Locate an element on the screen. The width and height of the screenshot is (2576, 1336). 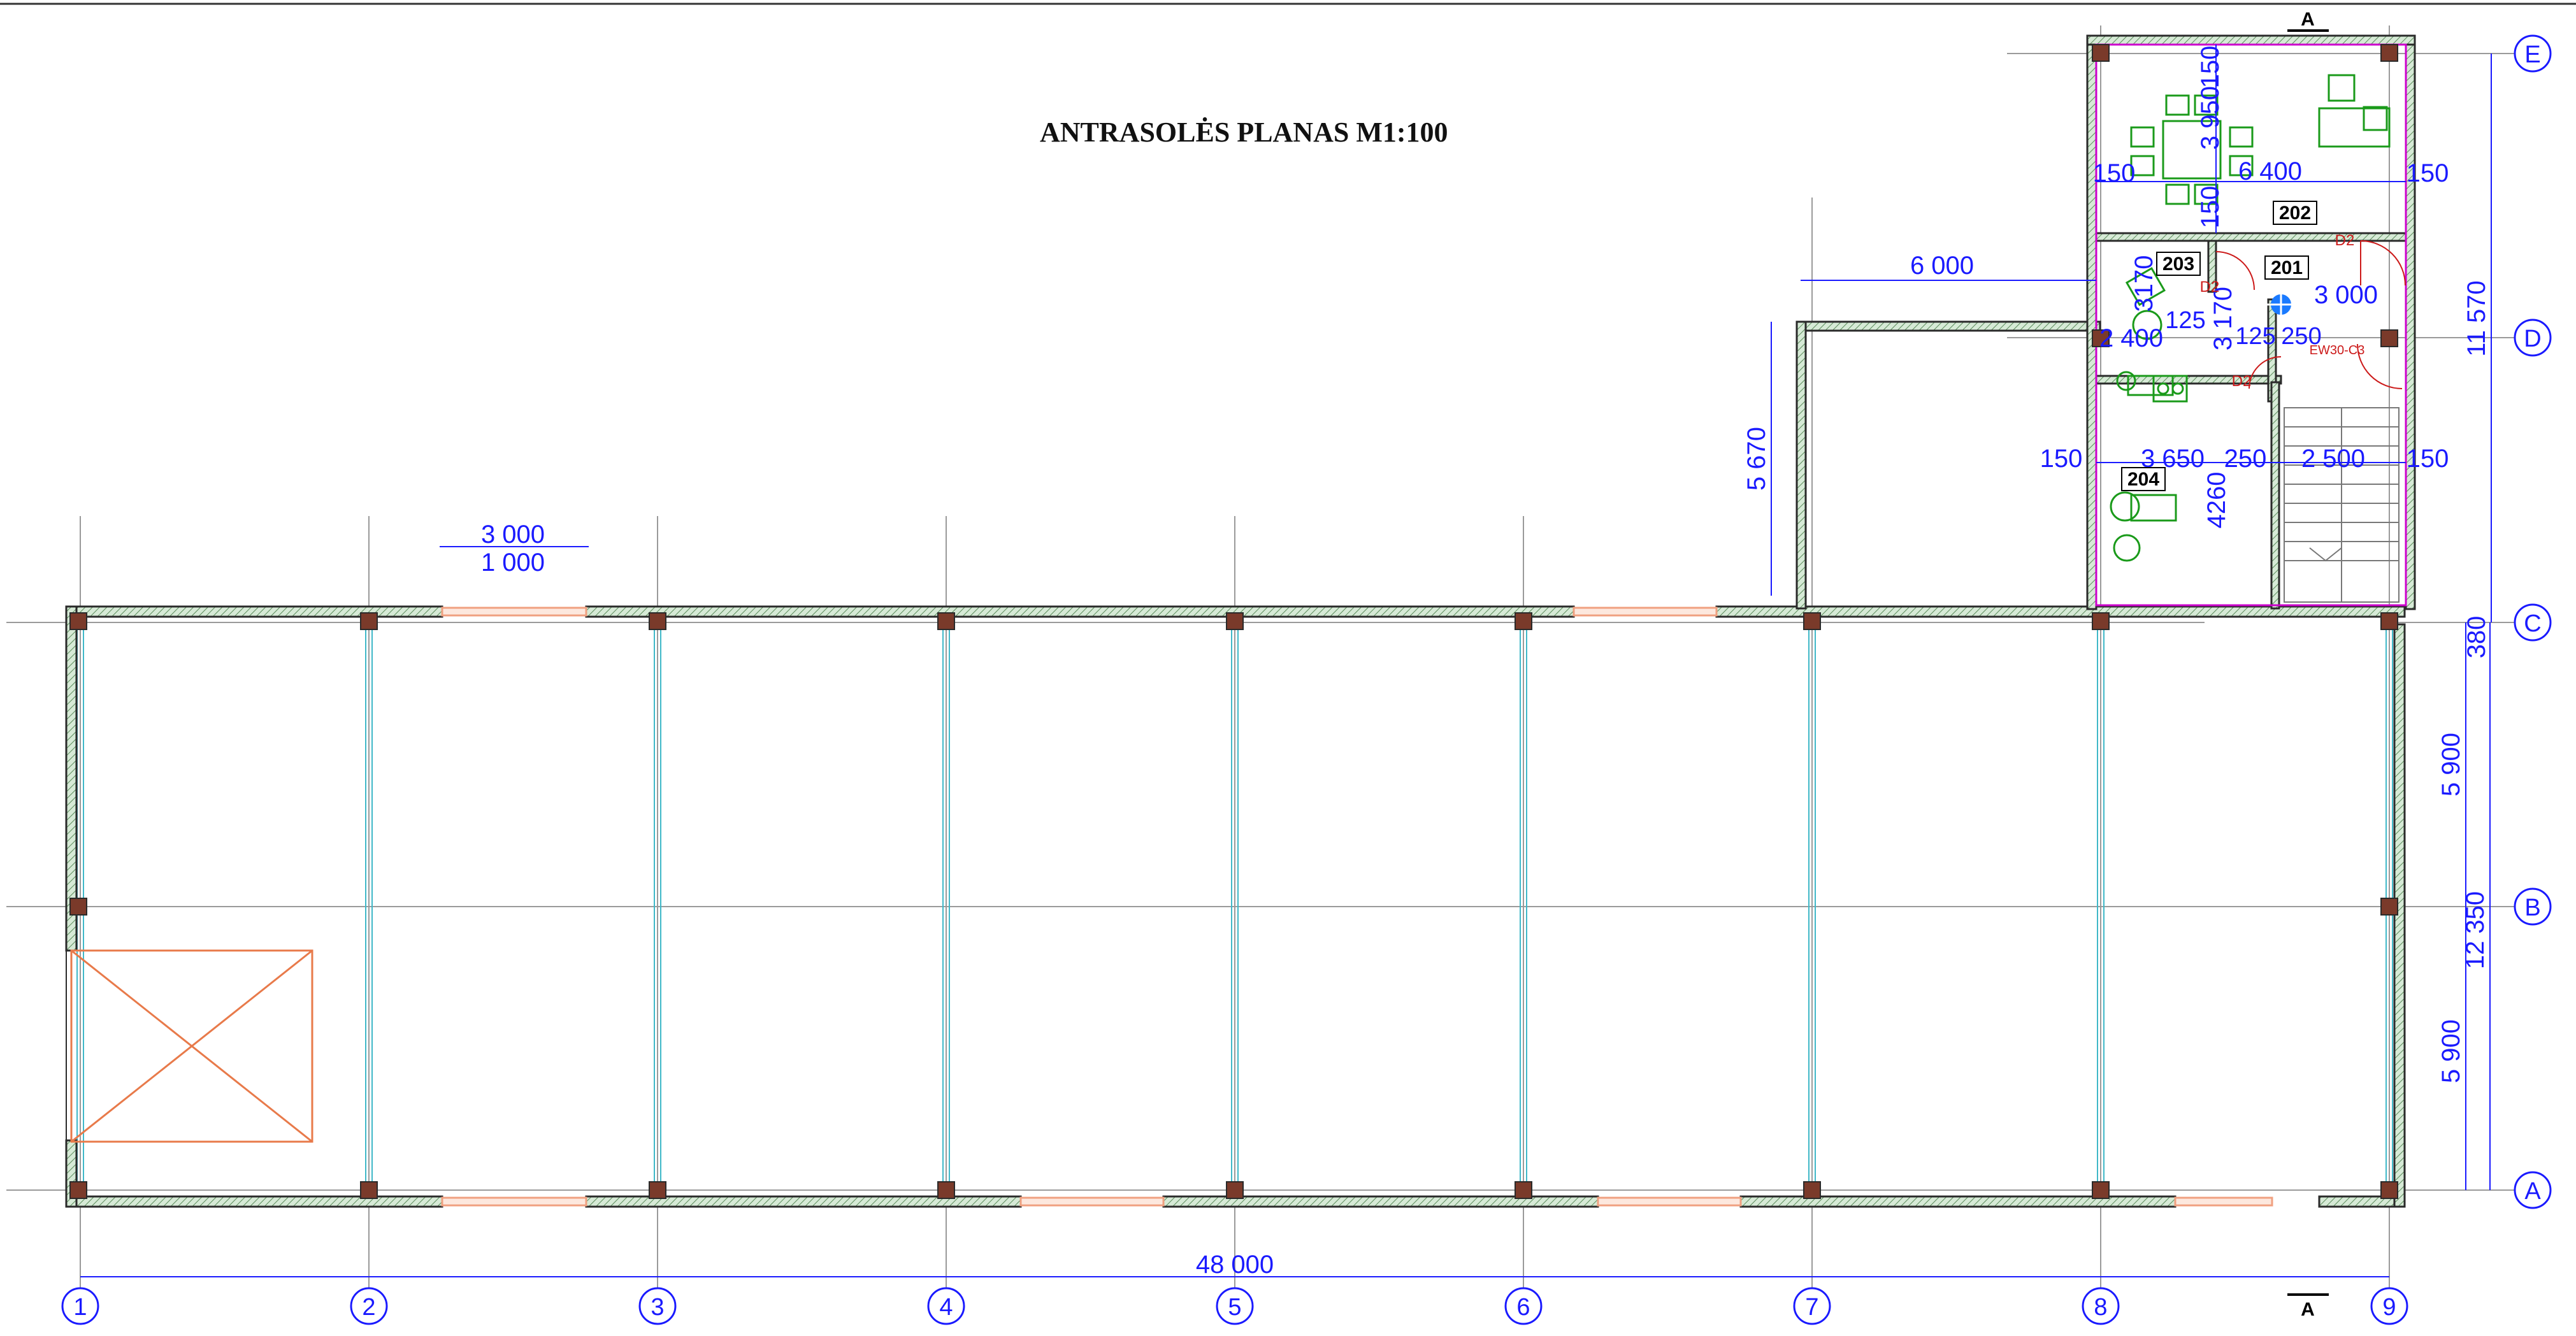
dim-room-150: 150 is located at coordinates (2210, 207).